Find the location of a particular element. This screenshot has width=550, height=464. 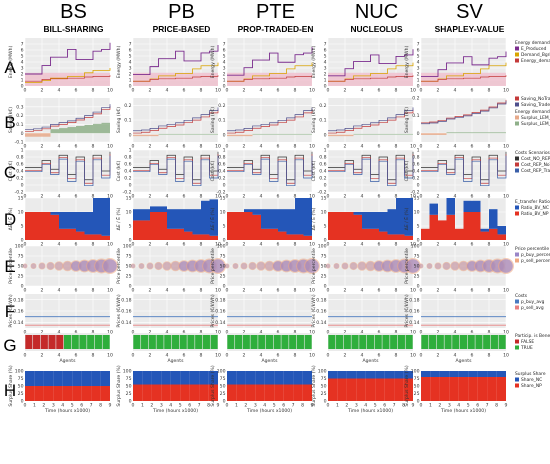

point-p-sell-percentile is located at coordinates (158, 266).